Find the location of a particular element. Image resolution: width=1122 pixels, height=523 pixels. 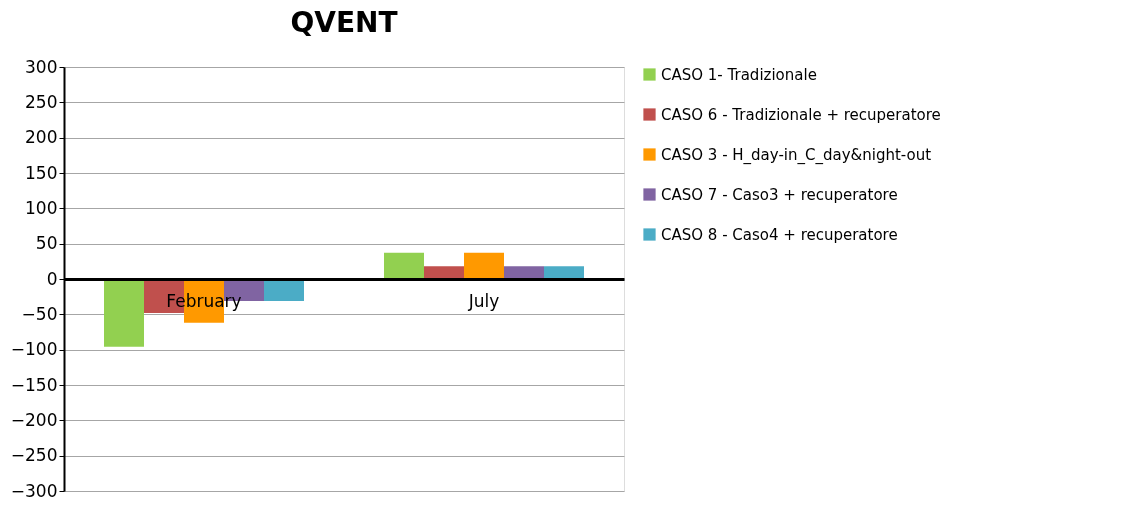

chart-title: QVENT is located at coordinates (344, 22).